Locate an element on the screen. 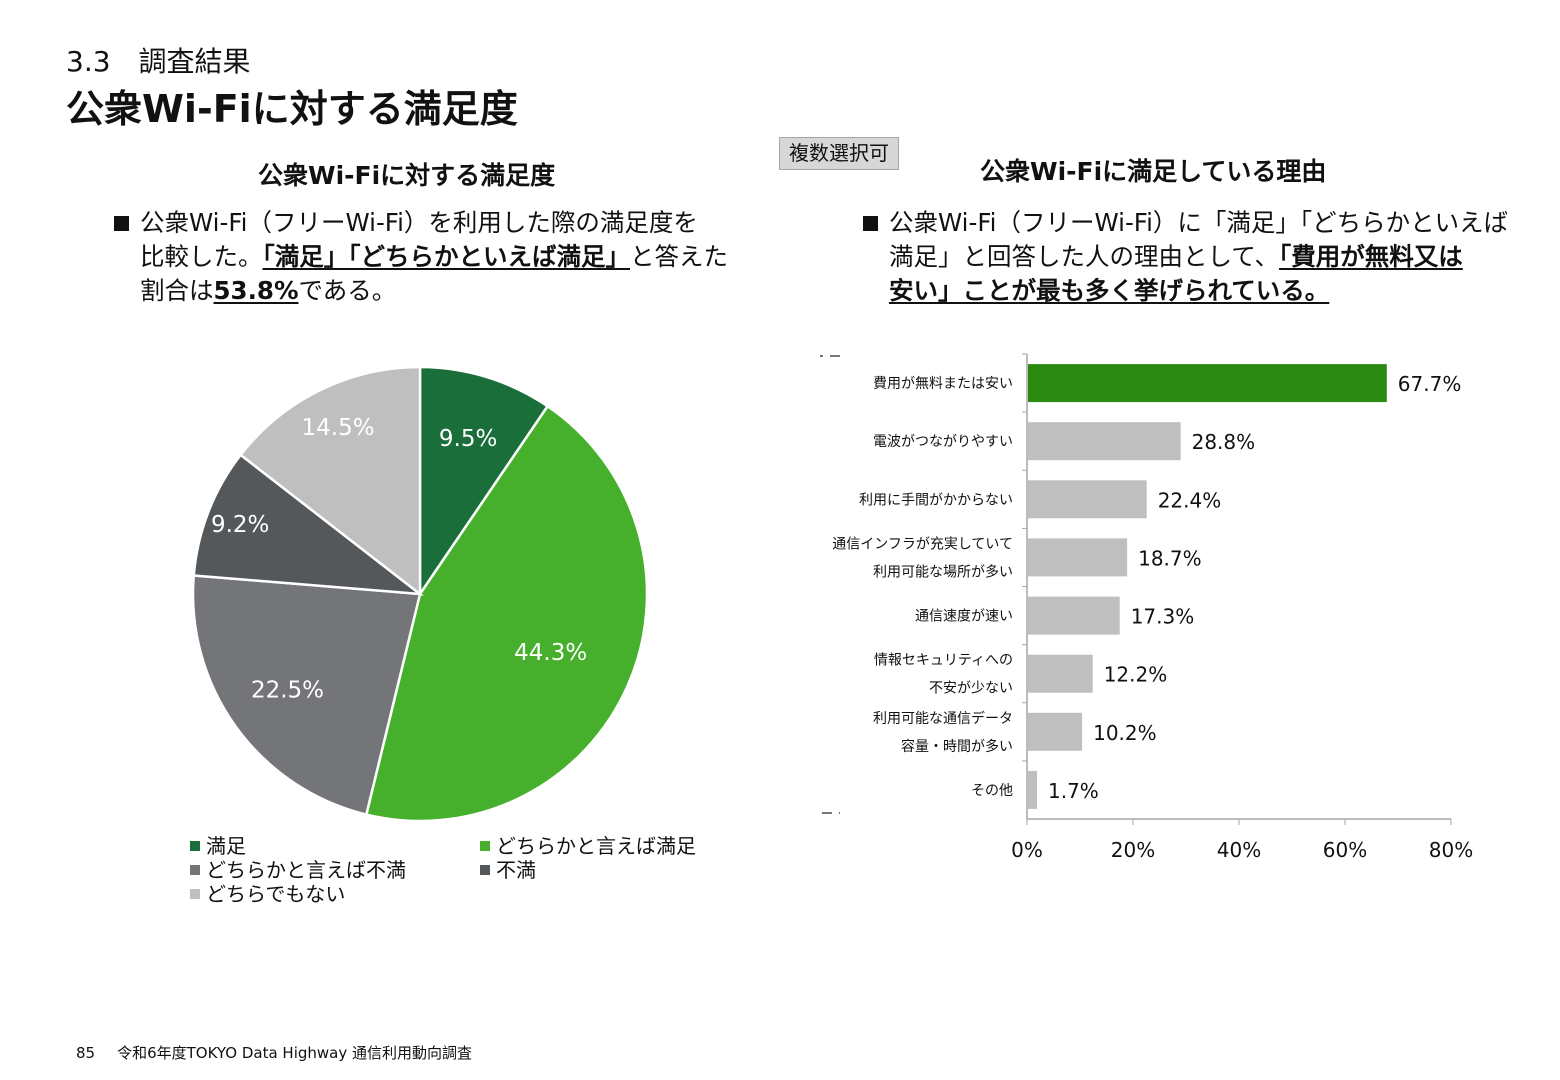 Image resolution: width=1560 pixels, height=1080 pixels. x-tick-label: 80% is located at coordinates (1451, 850).